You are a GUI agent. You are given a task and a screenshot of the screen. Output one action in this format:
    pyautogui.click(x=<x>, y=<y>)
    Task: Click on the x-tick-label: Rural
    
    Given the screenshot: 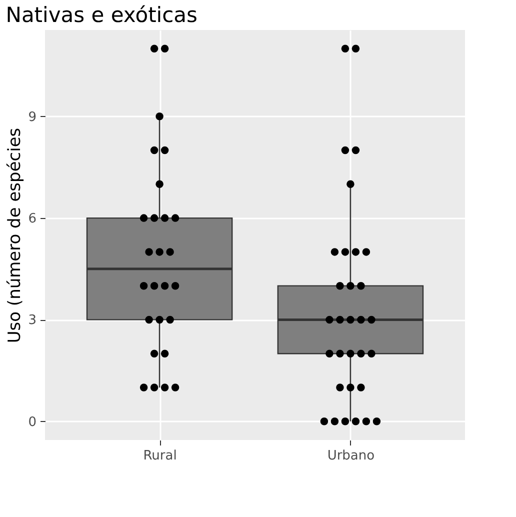 What is the action you would take?
    pyautogui.click(x=160, y=456)
    